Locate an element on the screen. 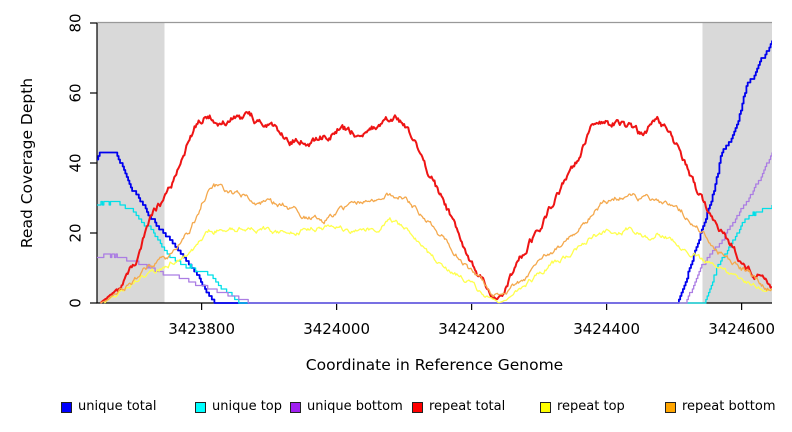 This screenshot has height=432, width=792. y-axis-title: Read Coverage Depth is located at coordinates (27, 163).